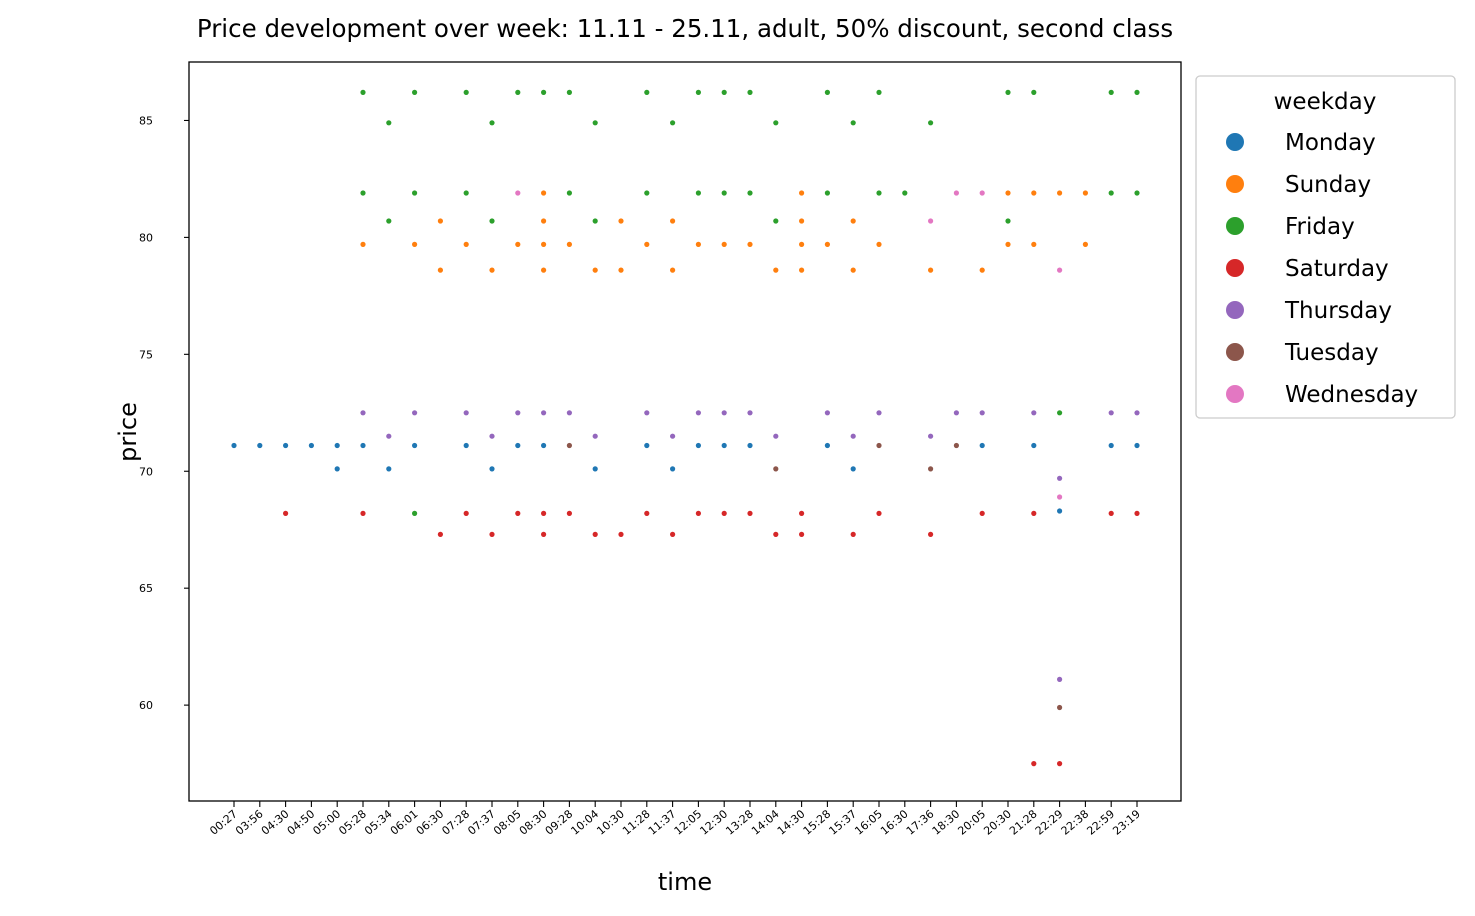 The image size is (1475, 916). Describe the element at coordinates (789, 345) in the screenshot. I see `series-wednesday` at that location.